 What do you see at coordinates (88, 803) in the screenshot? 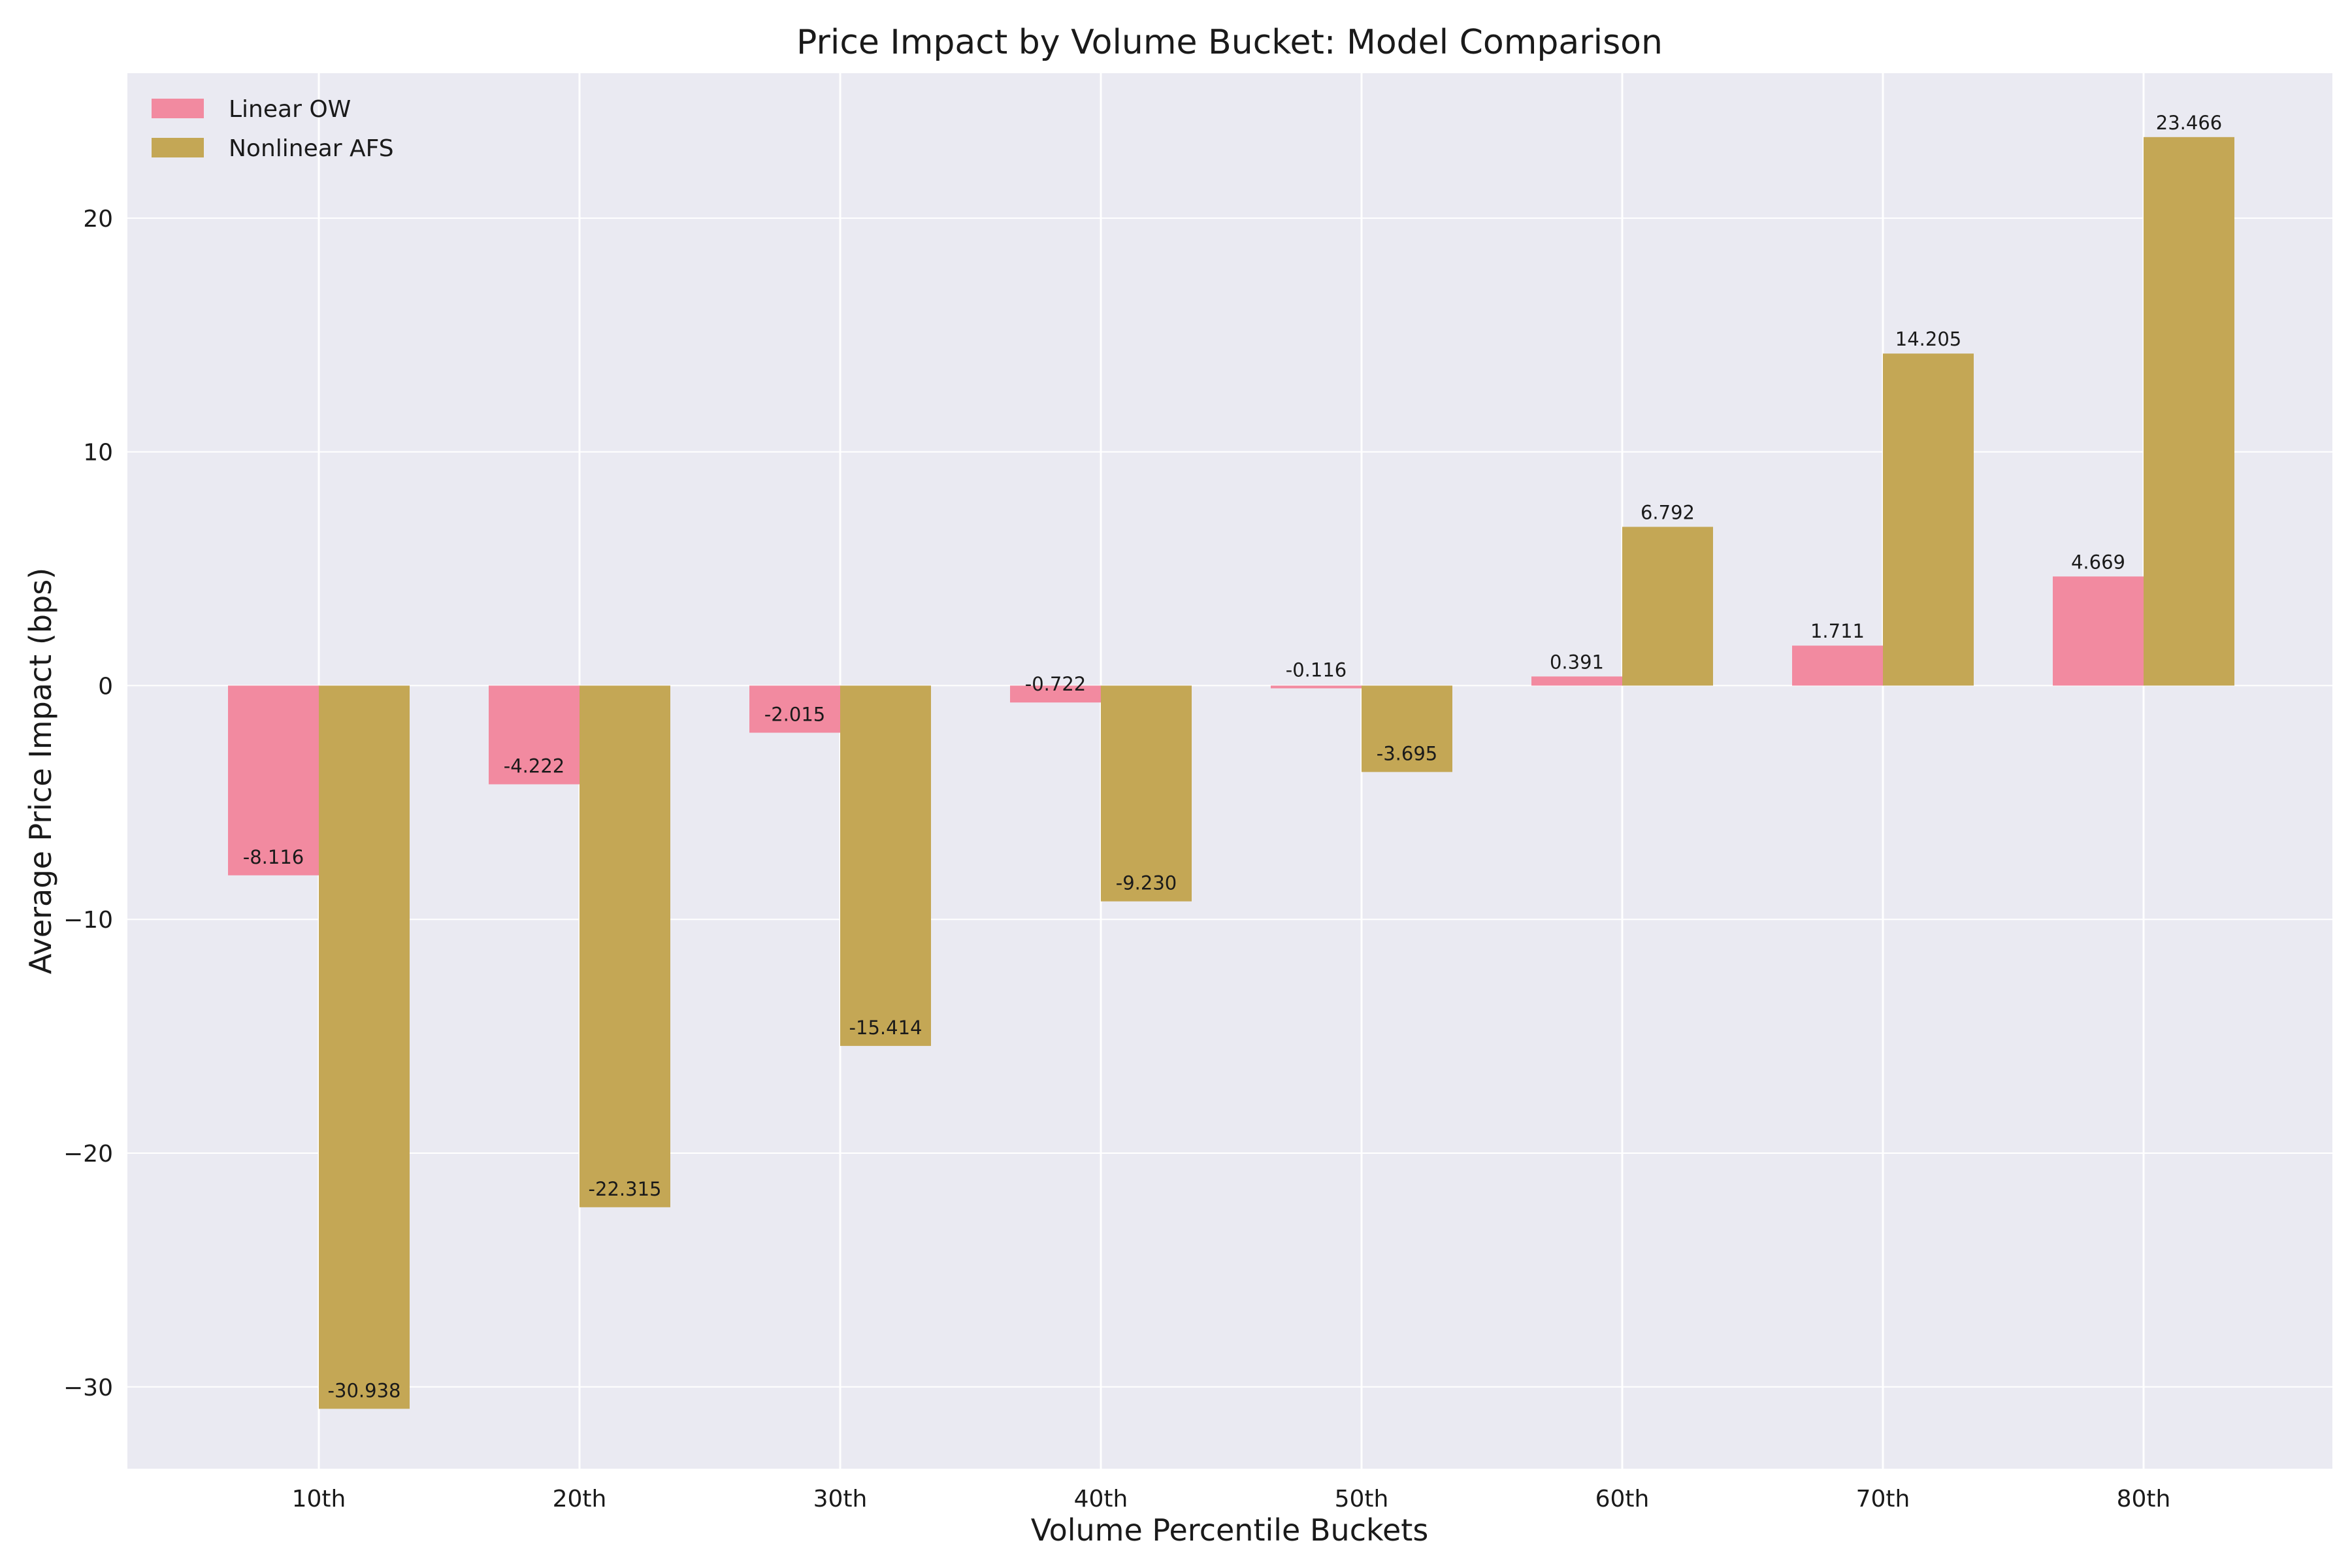
I see `y-axis-ticks: −30 −20 −10 0 10 20` at bounding box center [88, 803].